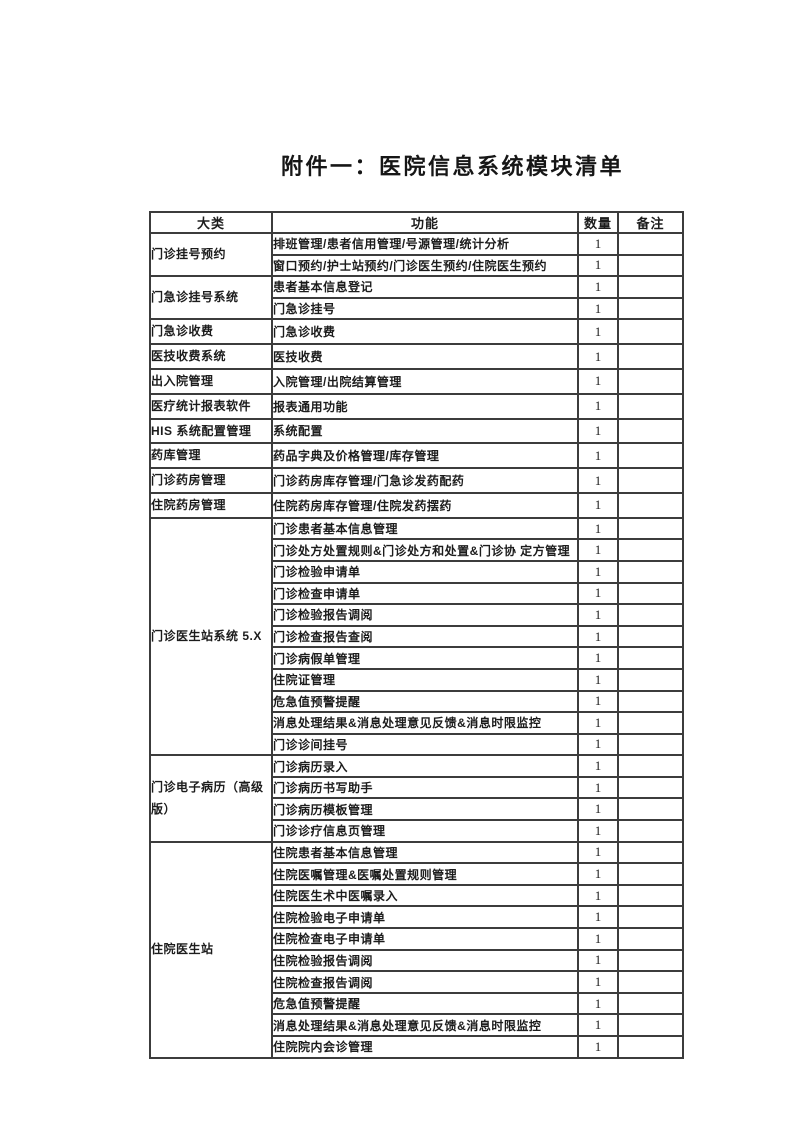  What do you see at coordinates (425, 831) in the screenshot?
I see `function-cell: 门诊诊疗信息页管理` at bounding box center [425, 831].